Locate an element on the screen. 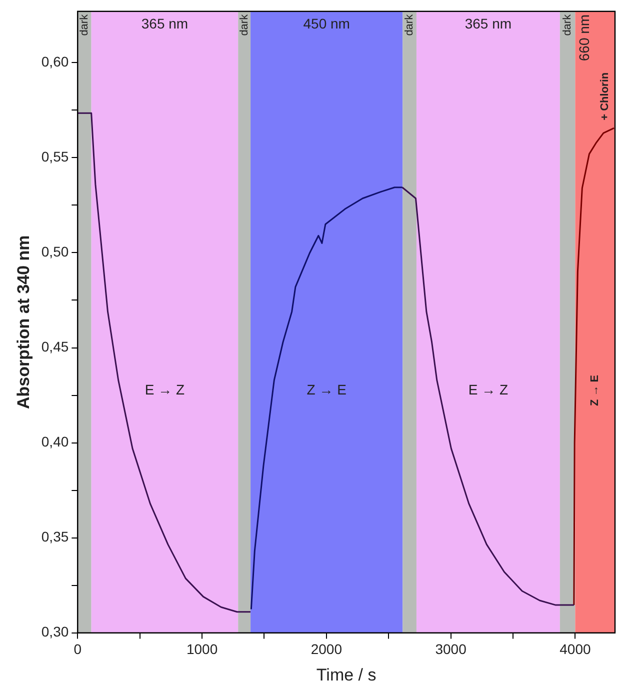  y-tick-label: 0,45 is located at coordinates (55, 346).